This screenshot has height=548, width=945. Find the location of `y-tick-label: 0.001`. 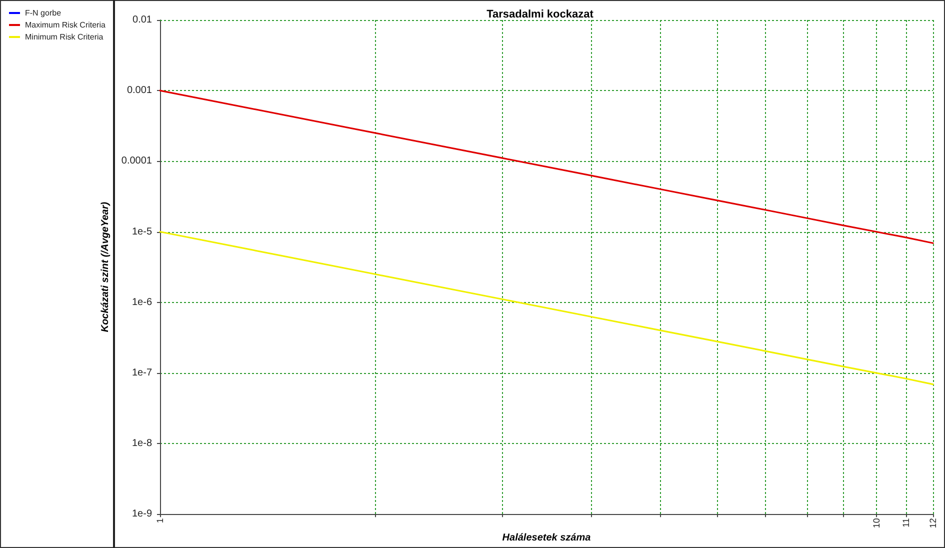

y-tick-label: 0.001 is located at coordinates (139, 90).